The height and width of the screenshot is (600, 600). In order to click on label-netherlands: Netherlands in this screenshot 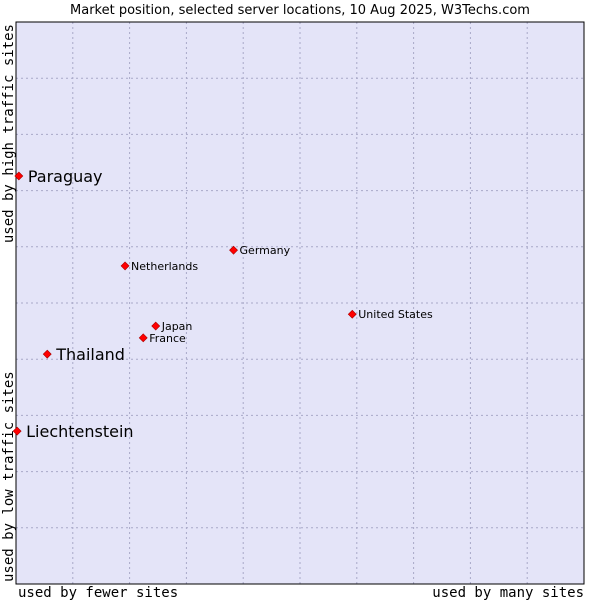, I will do `click(164, 266)`.